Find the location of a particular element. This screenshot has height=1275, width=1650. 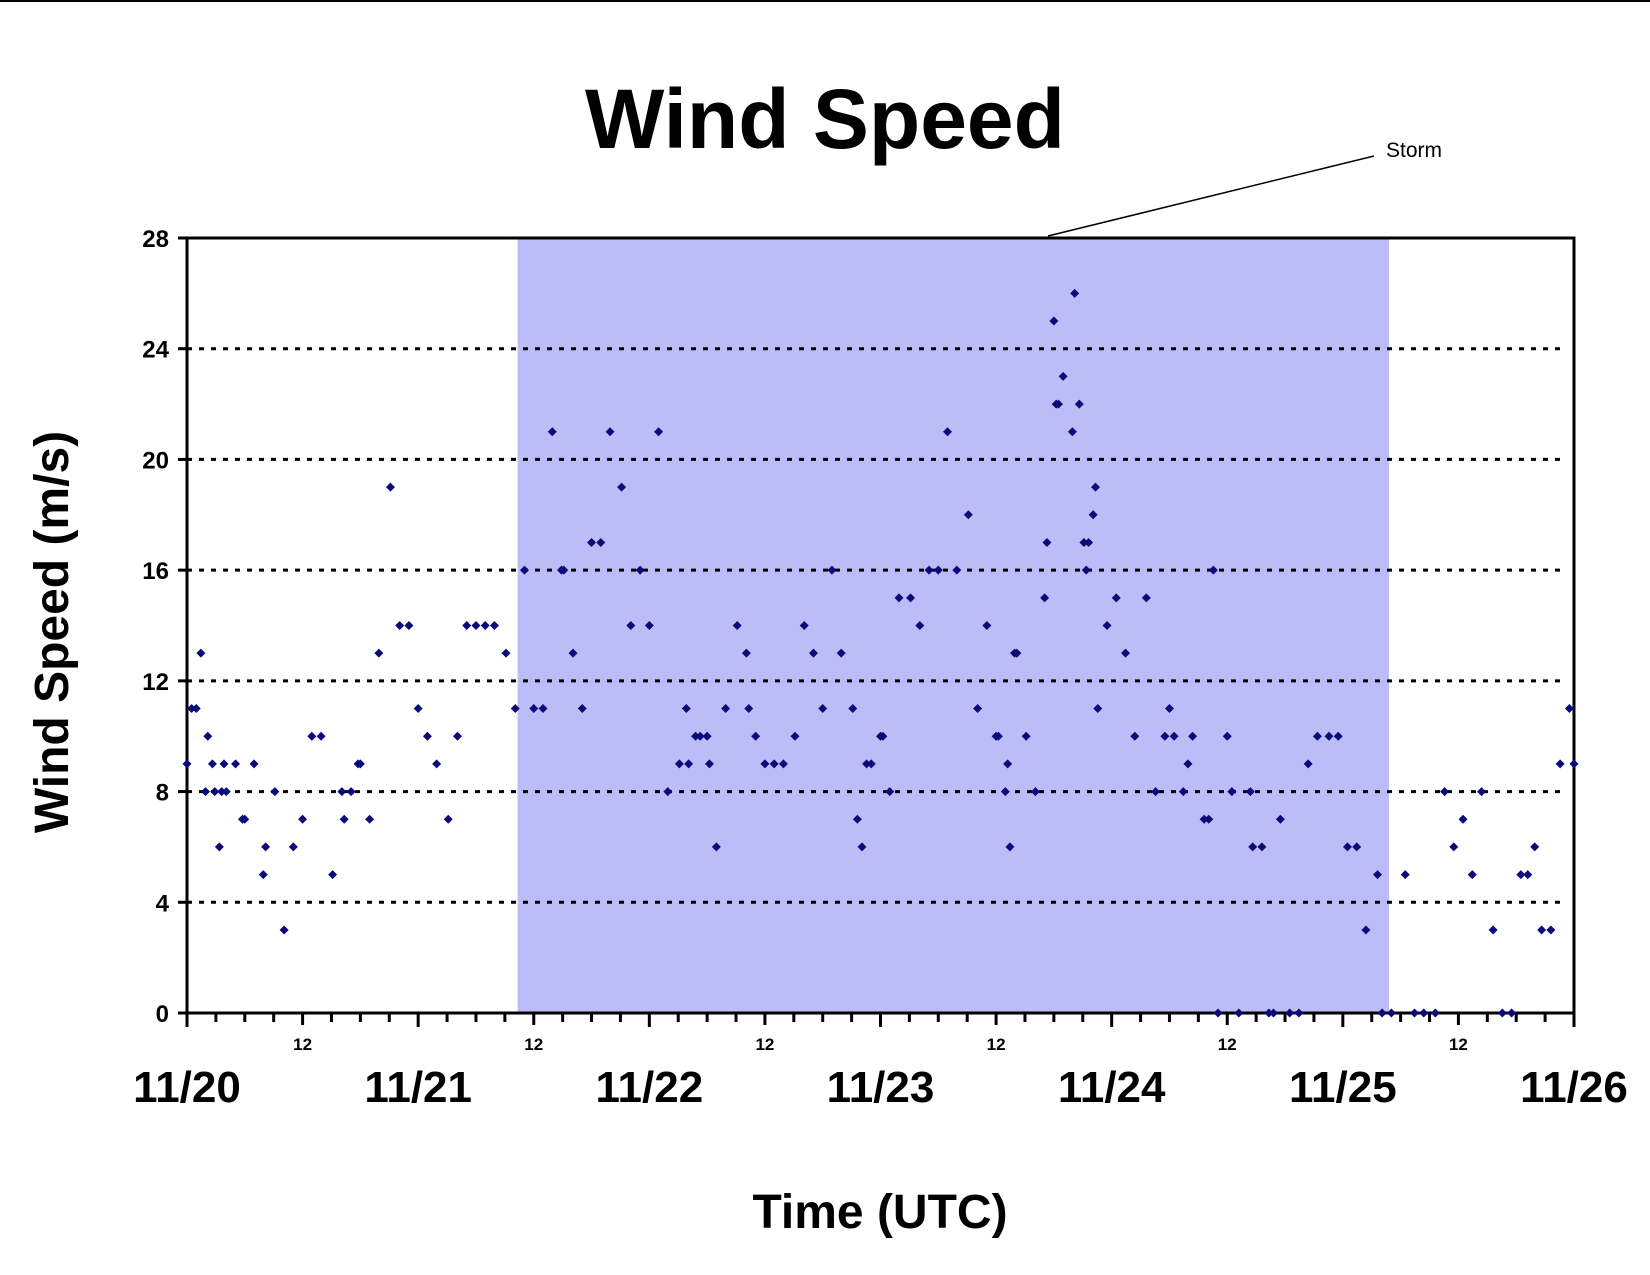

x-minor-tick-label: 12 is located at coordinates (764, 1044).